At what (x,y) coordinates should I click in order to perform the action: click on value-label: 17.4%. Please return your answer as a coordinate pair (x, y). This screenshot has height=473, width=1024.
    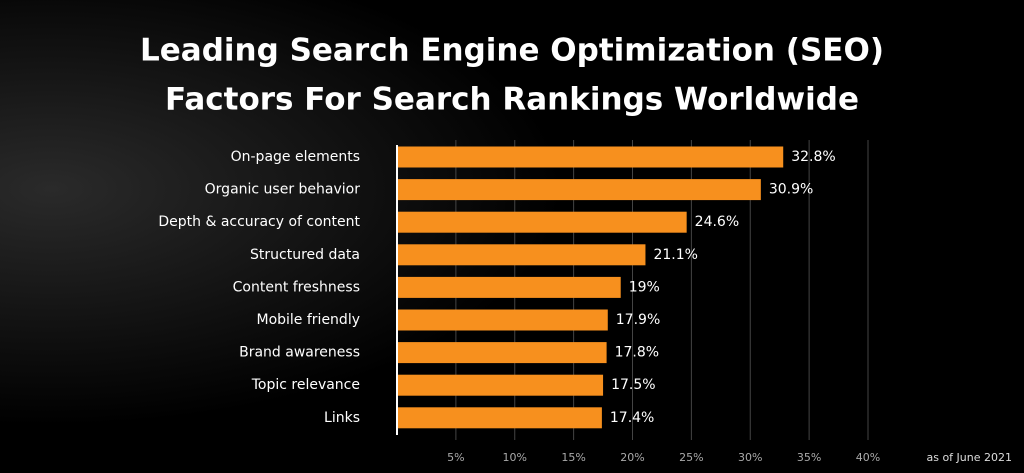
    Looking at the image, I should click on (632, 418).